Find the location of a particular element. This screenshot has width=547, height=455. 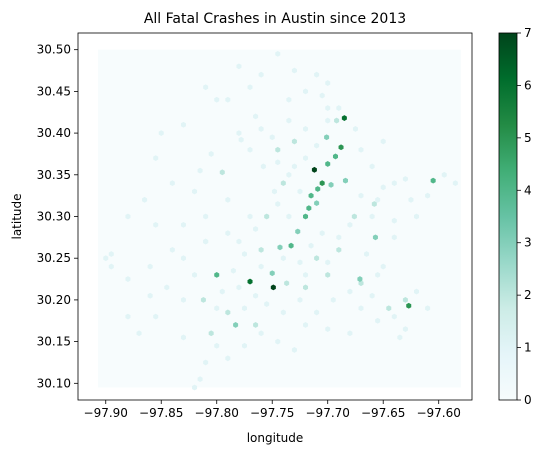

colorbar-tick-label: 7 is located at coordinates (528, 33).